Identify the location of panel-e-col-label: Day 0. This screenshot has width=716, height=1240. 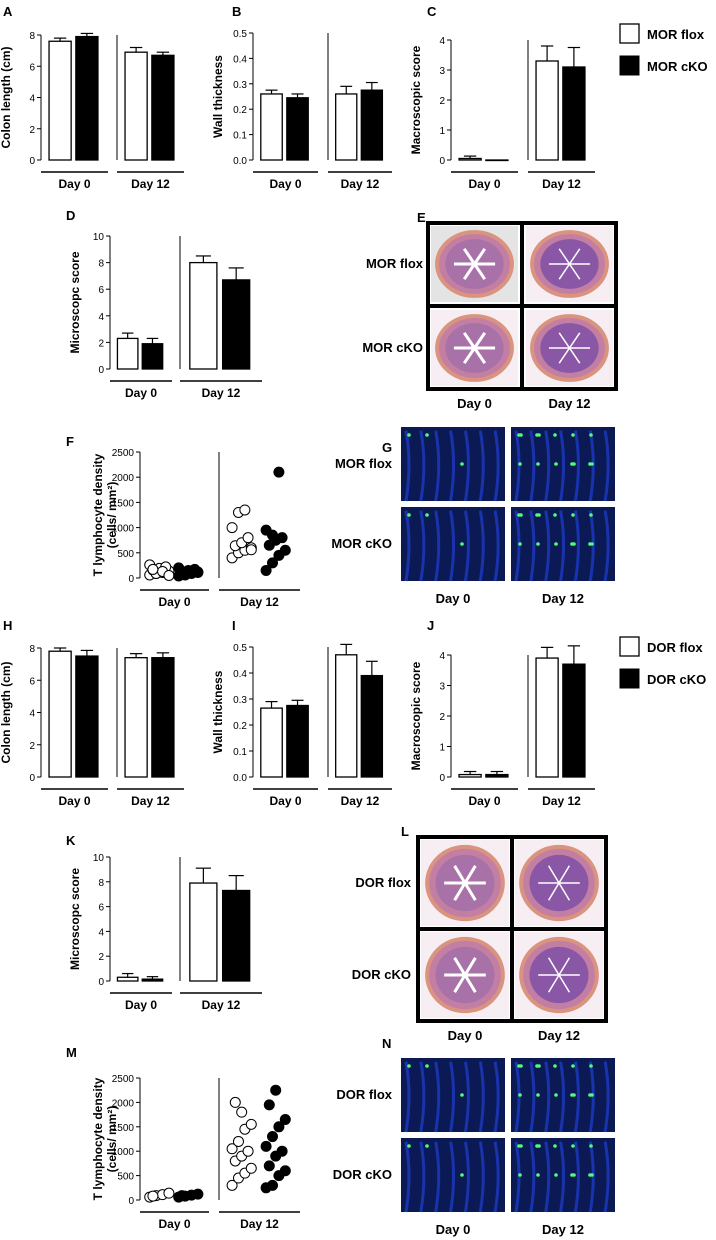
(474, 403).